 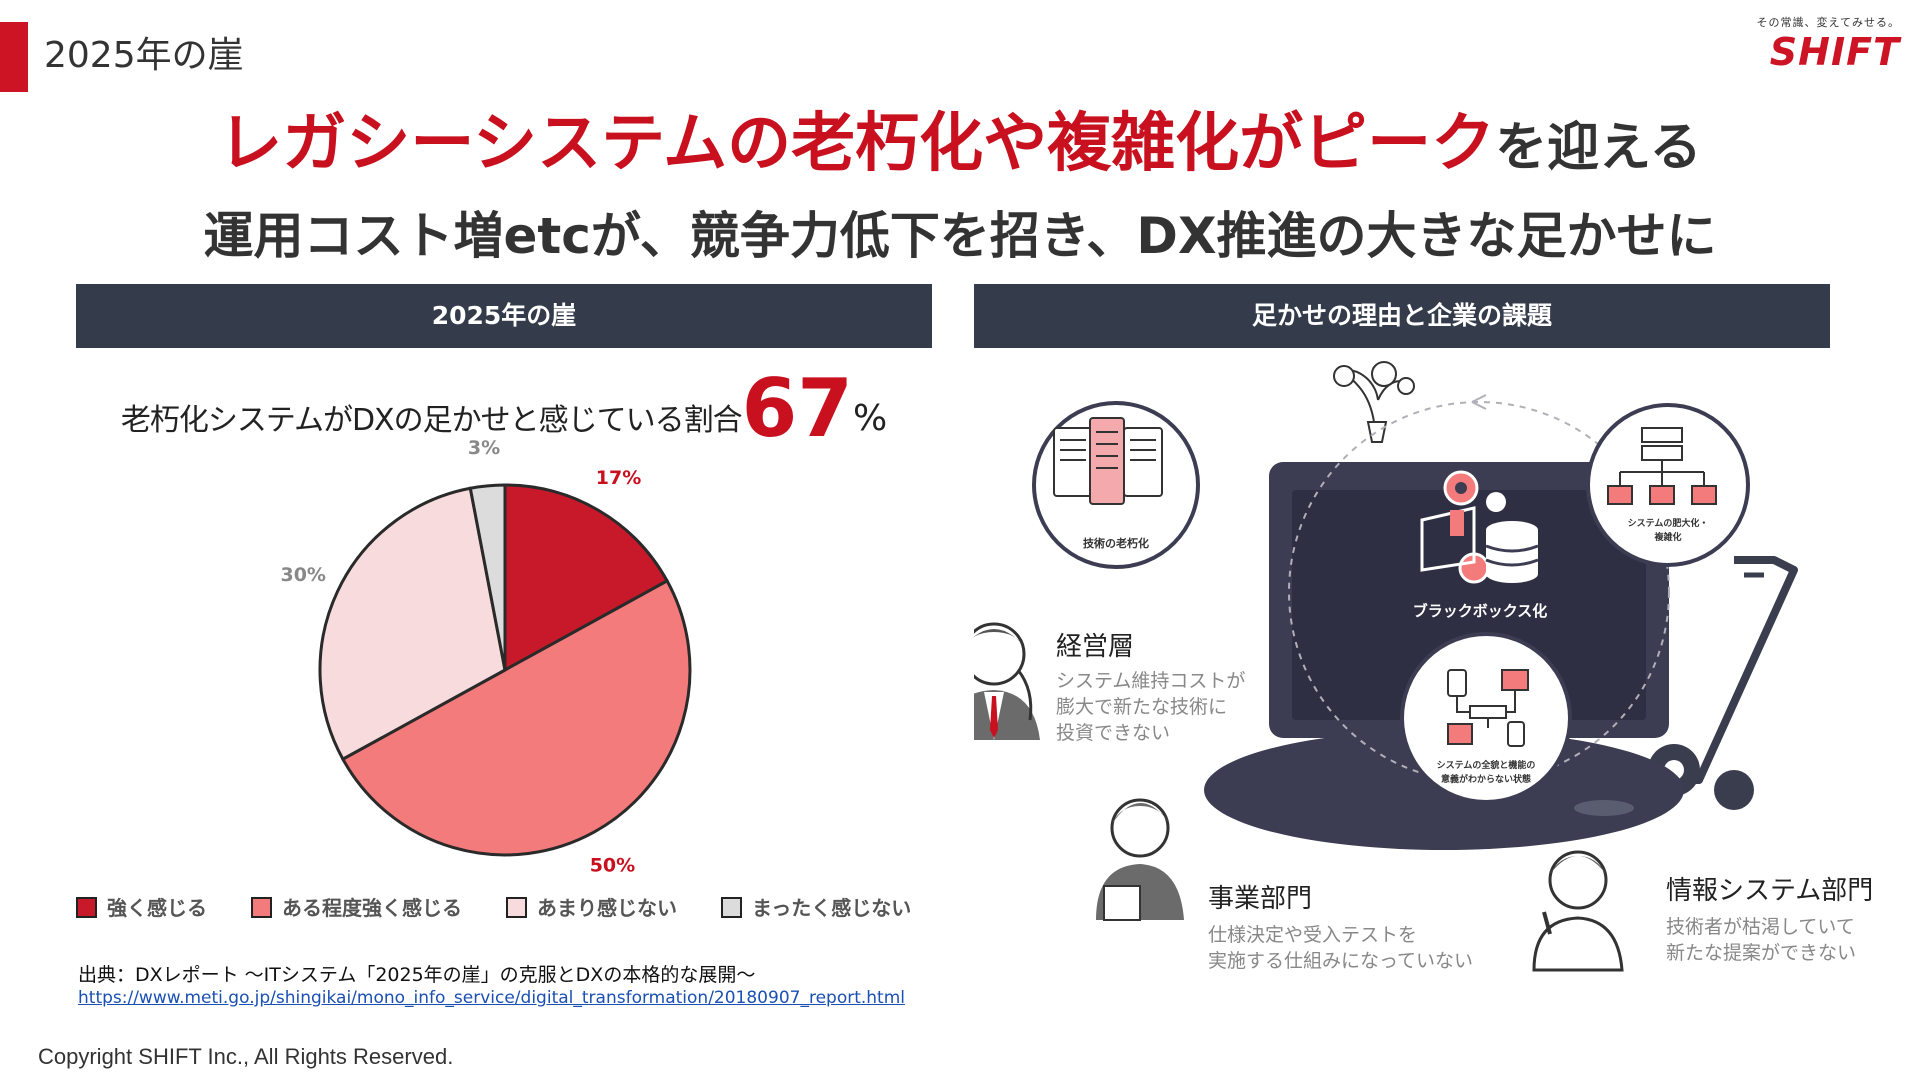 What do you see at coordinates (612, 865) in the screenshot?
I see `pie-slice-label: 50%` at bounding box center [612, 865].